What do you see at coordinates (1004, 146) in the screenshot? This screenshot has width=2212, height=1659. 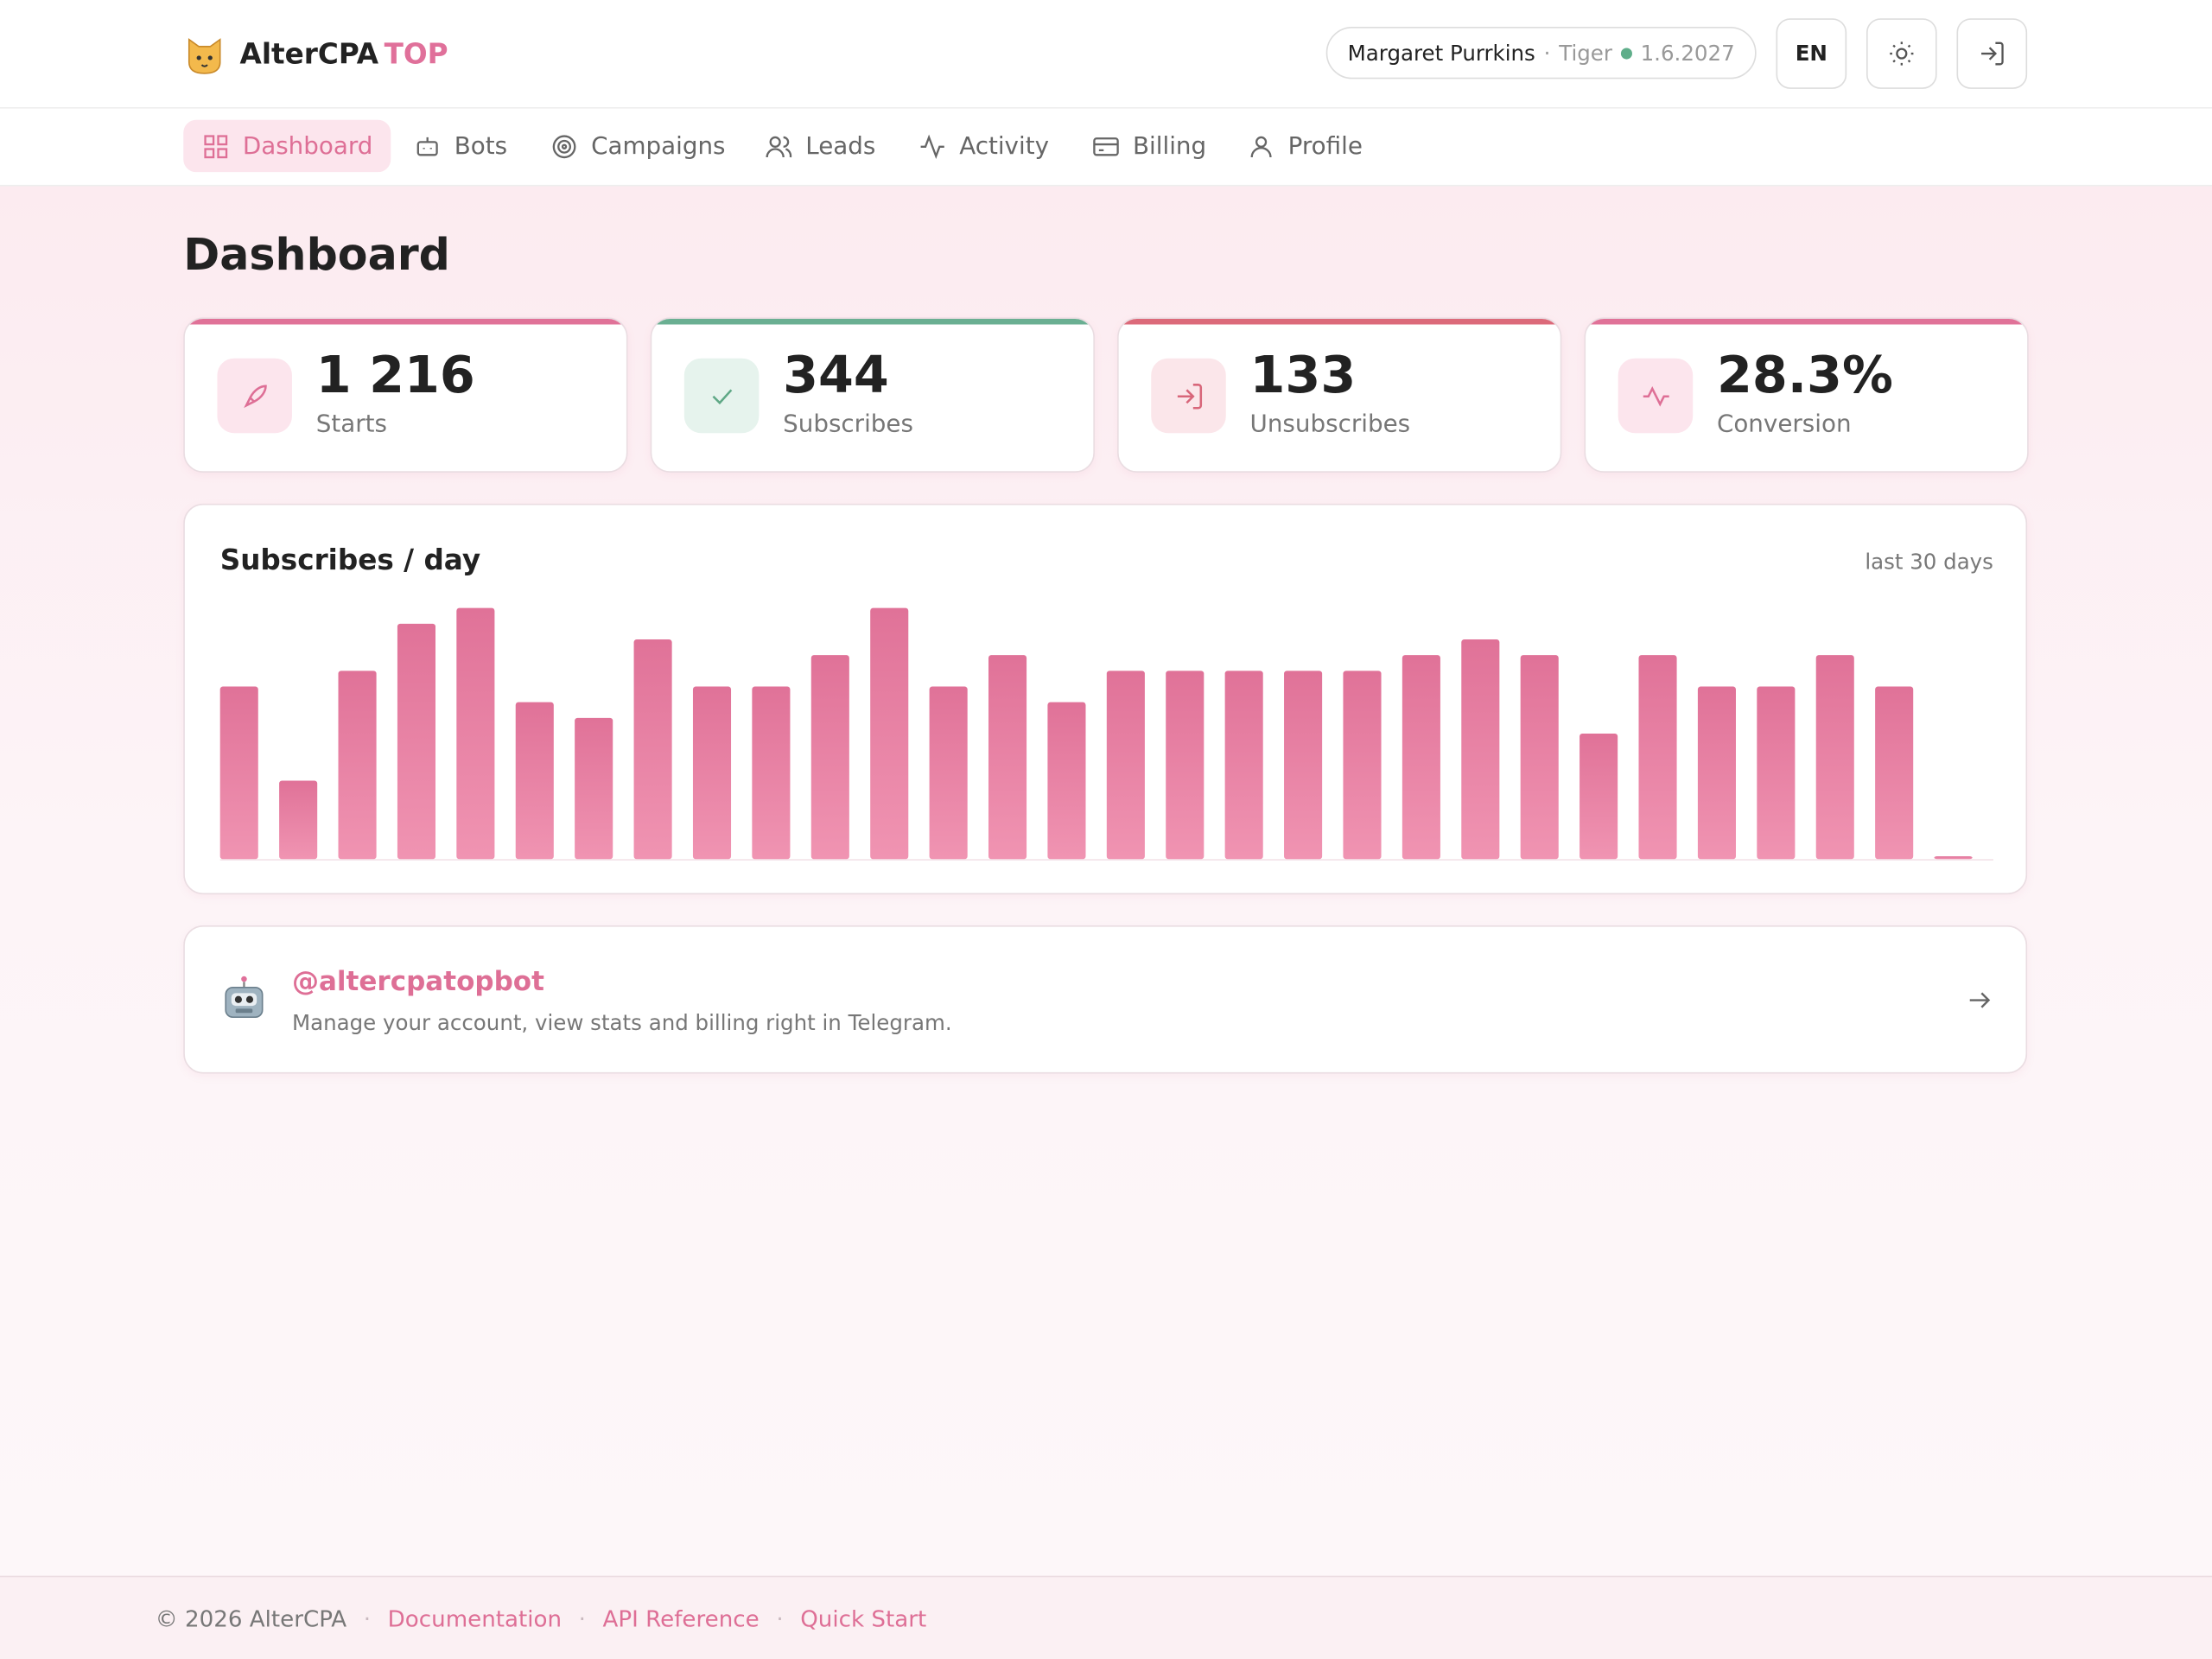 I see `nav-label: Activity` at bounding box center [1004, 146].